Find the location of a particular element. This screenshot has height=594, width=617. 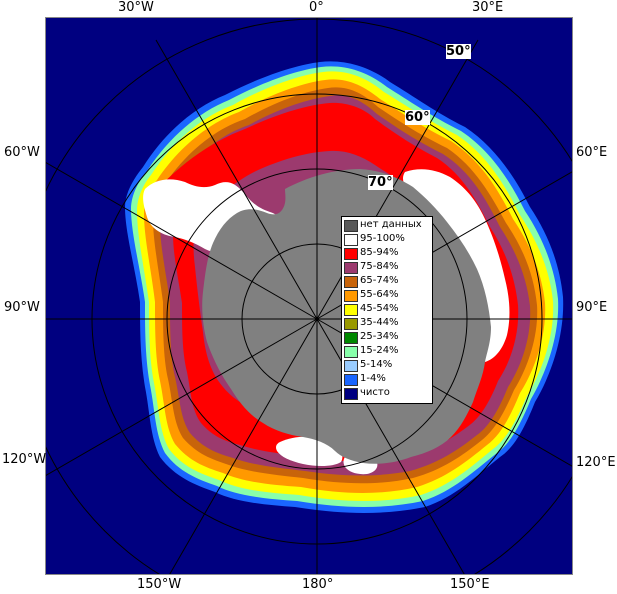

lon-label-60w: 60°W is located at coordinates (22, 152).